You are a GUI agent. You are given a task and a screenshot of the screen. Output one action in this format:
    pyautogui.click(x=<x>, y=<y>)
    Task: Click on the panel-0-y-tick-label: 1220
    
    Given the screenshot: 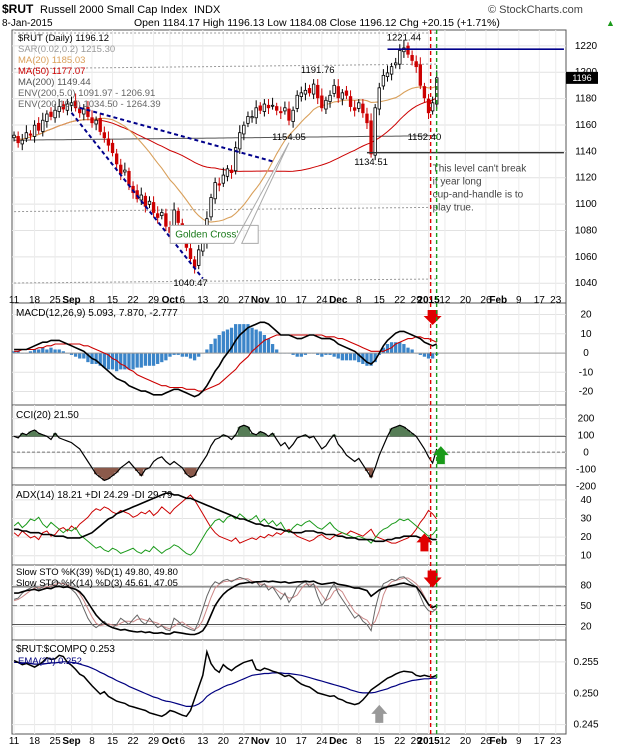 What is the action you would take?
    pyautogui.click(x=586, y=46)
    